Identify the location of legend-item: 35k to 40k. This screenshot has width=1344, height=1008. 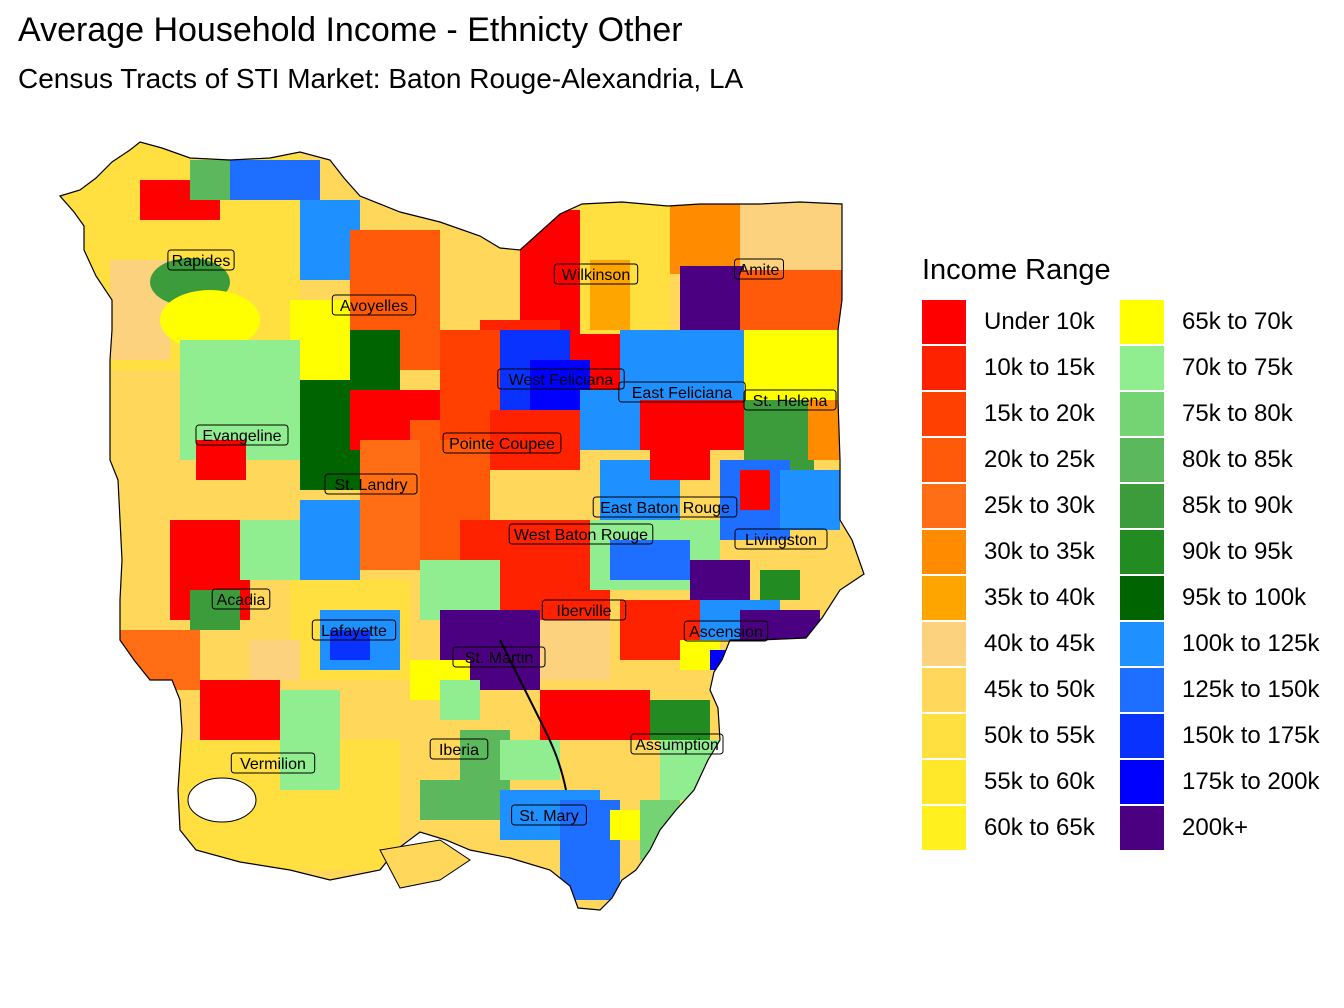
(1027, 599).